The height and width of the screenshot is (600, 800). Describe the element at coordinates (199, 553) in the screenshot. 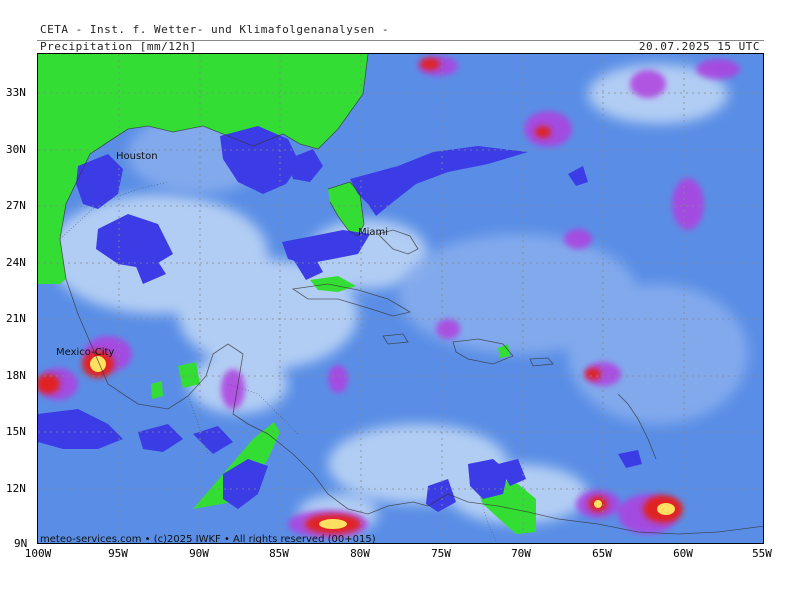

I see `lon-label-90w: 90W` at that location.